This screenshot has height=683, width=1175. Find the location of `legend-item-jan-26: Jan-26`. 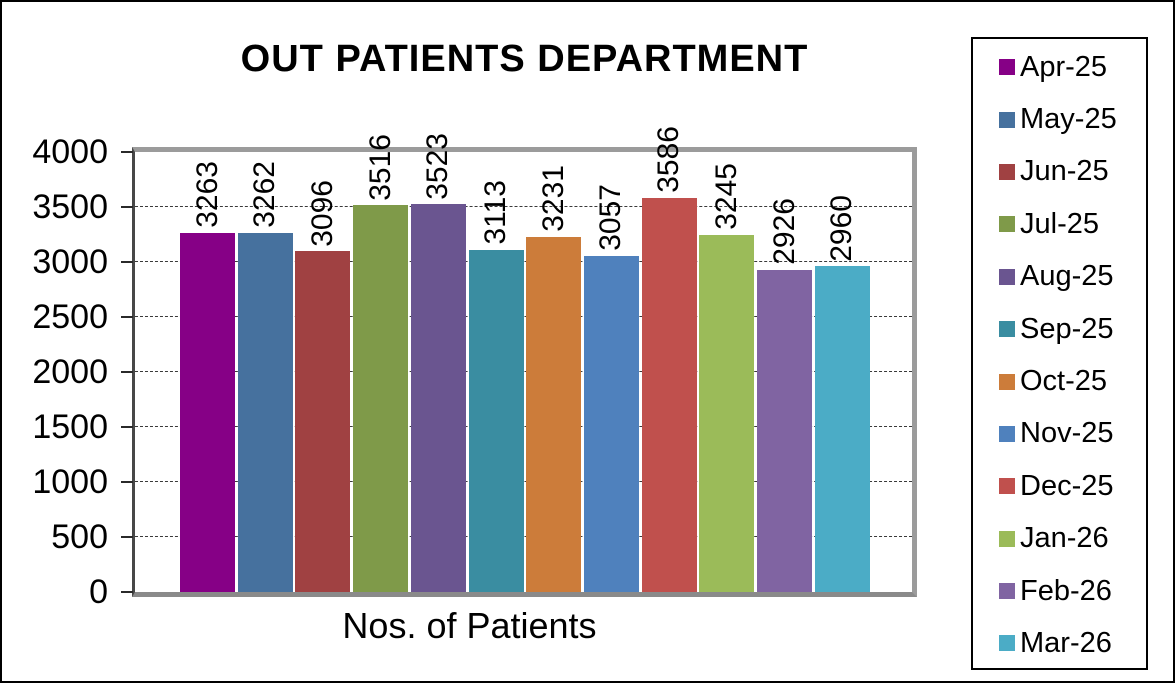

legend-item-jan-26: Jan-26 is located at coordinates (1059, 539).